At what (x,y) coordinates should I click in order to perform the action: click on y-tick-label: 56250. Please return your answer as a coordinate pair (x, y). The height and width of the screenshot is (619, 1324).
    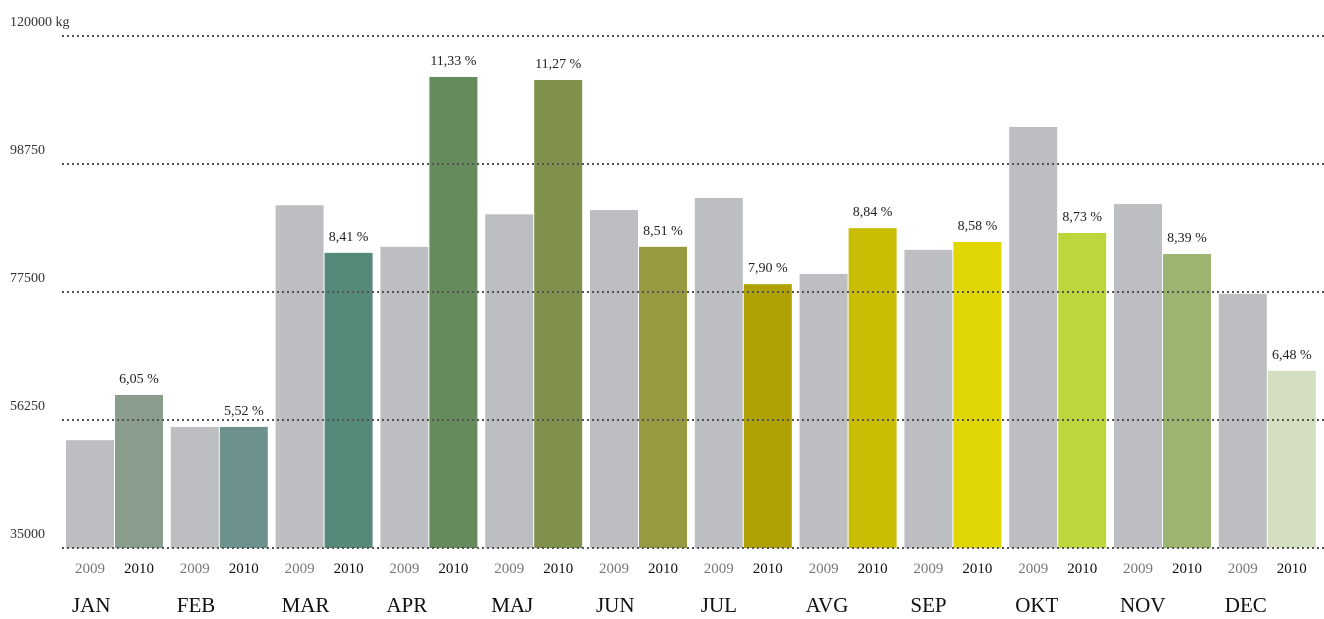
    Looking at the image, I should click on (27, 406).